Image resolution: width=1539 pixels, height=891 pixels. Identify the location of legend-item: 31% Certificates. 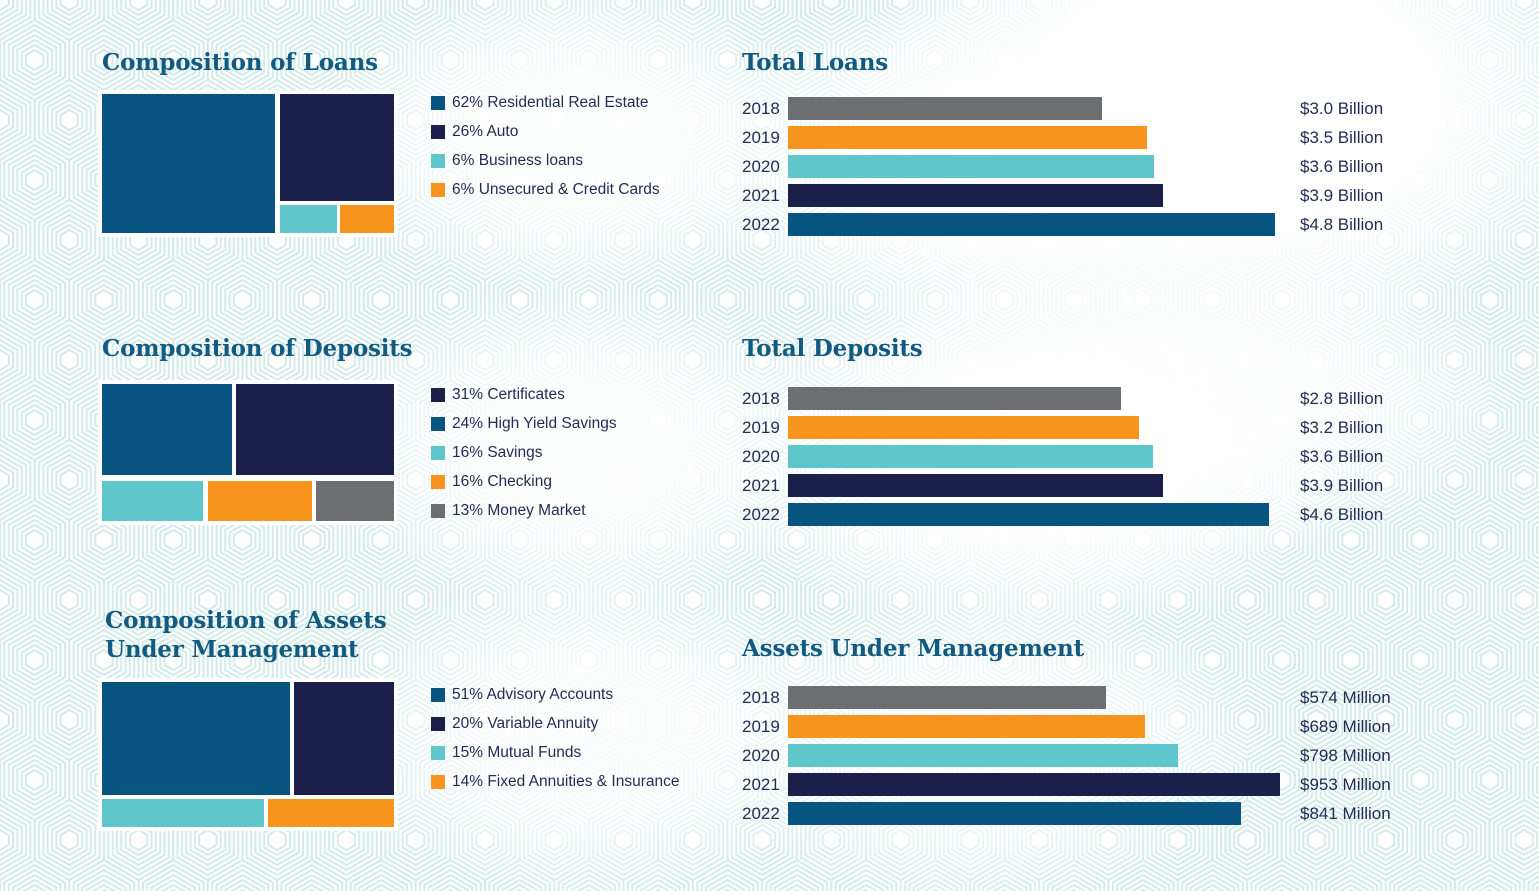
(524, 394).